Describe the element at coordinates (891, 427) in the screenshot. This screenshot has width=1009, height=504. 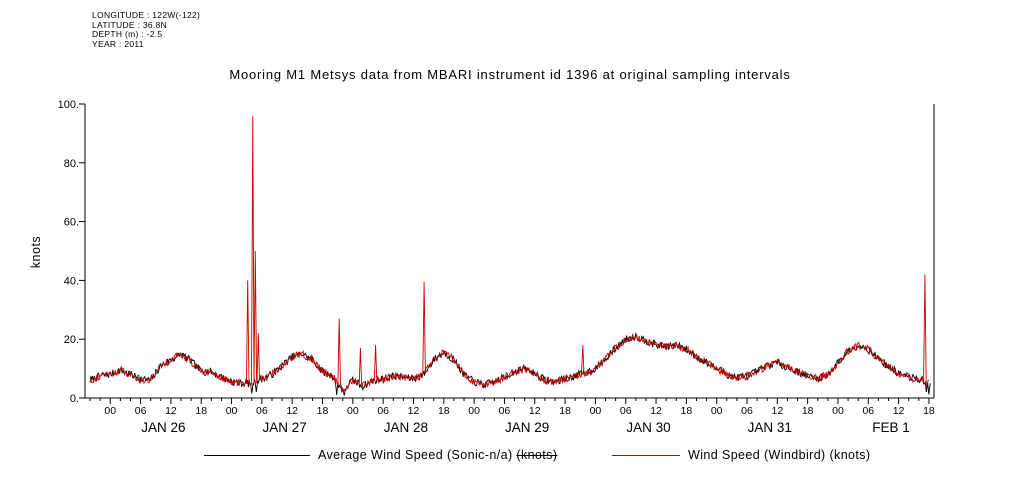
I see `svg-text: FEB 1` at that location.